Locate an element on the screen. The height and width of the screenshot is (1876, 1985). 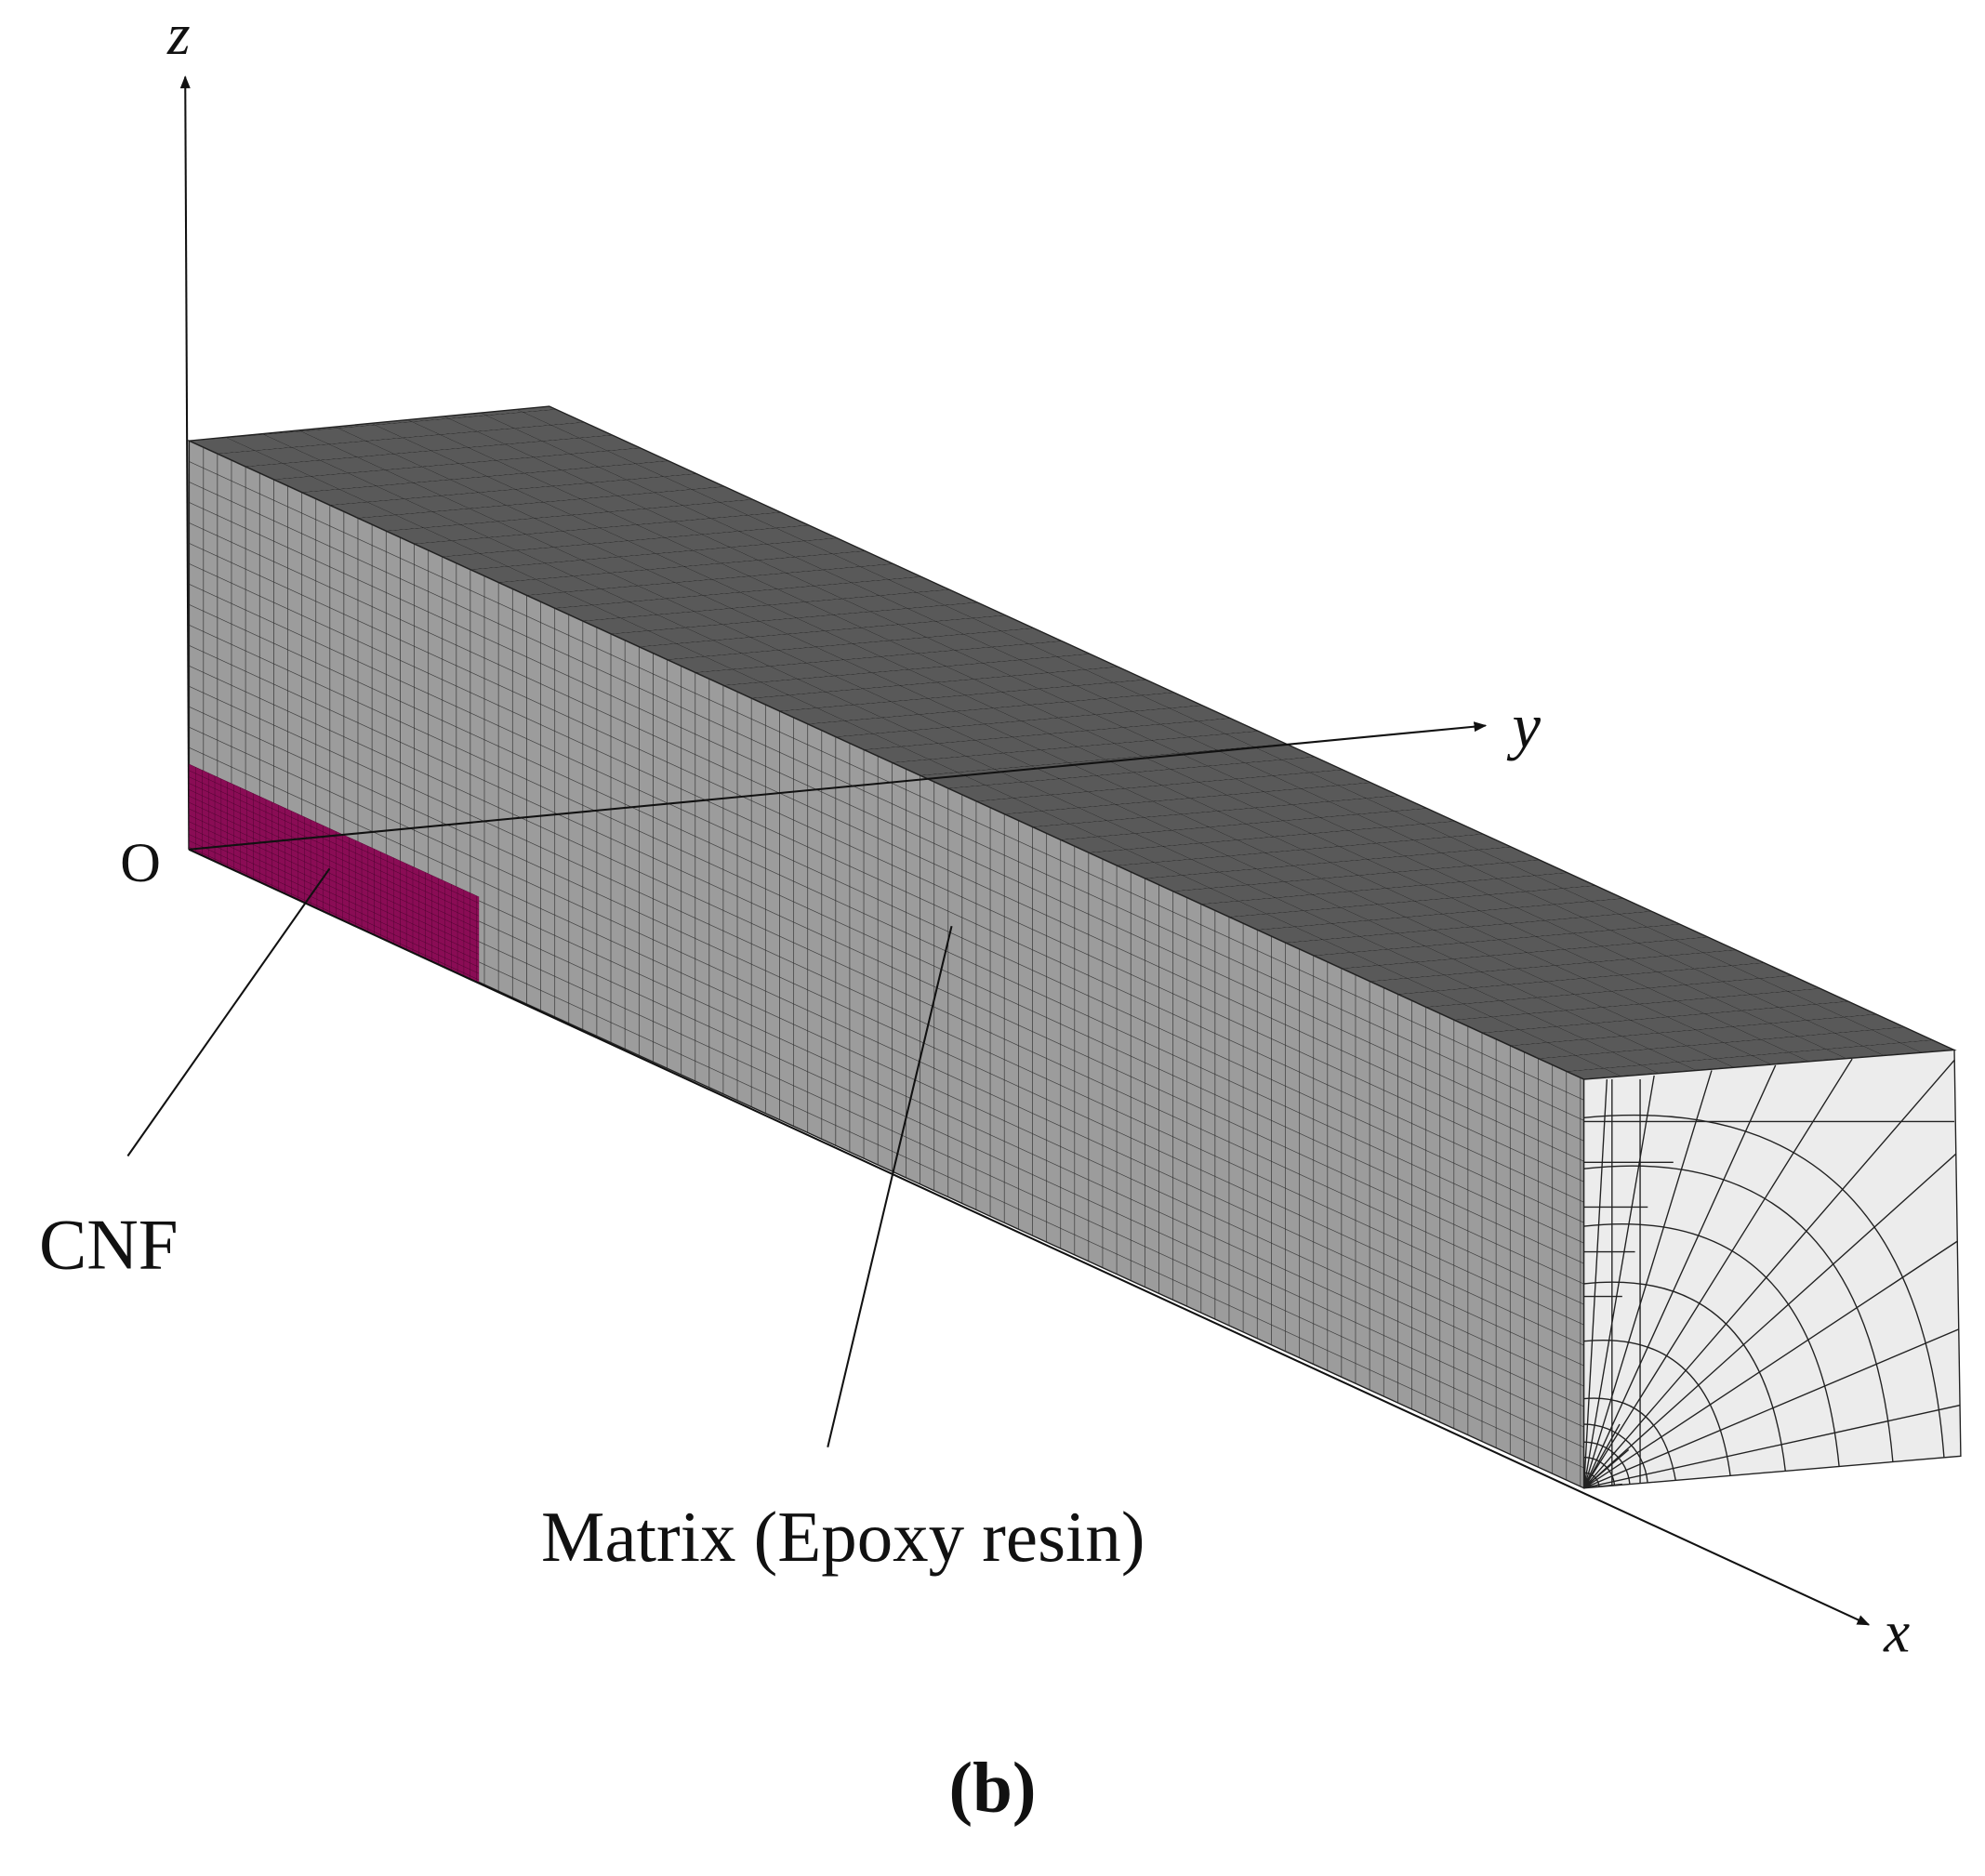
z-label: z is located at coordinates (178, 34).